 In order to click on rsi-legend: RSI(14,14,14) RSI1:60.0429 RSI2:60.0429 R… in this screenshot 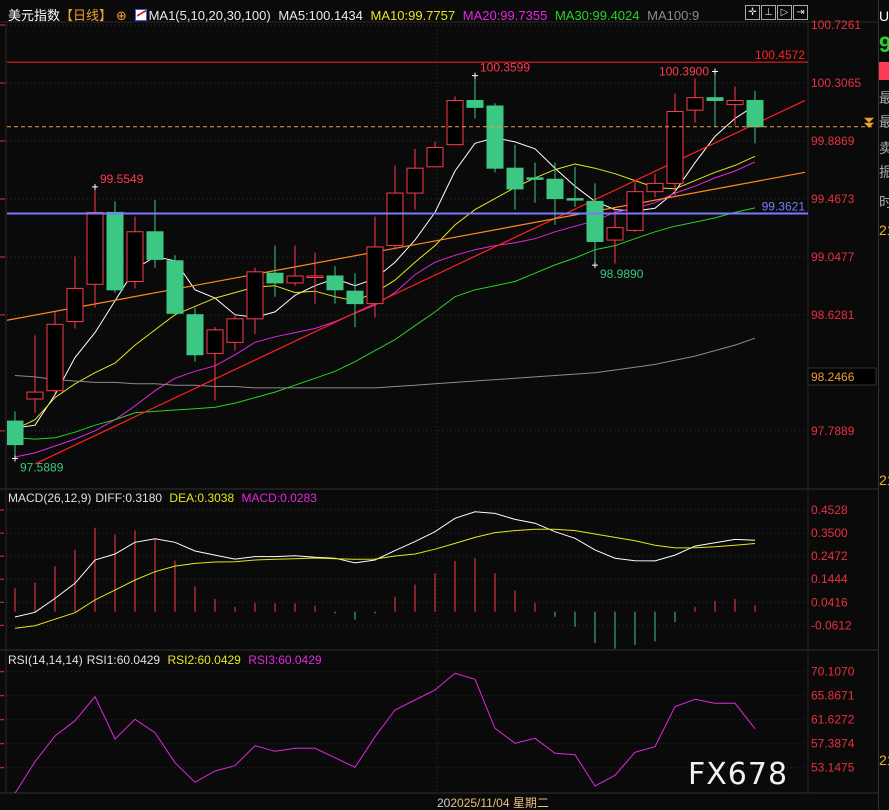, I will do `click(167, 660)`.